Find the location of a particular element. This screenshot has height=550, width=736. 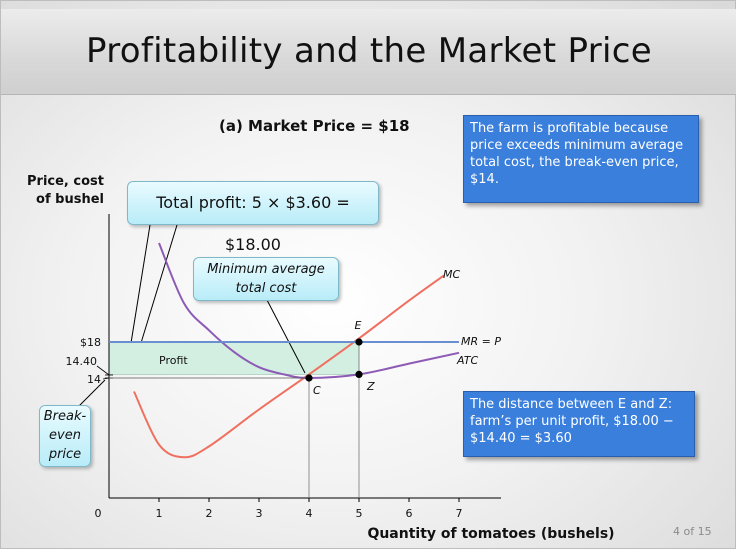

point-c is located at coordinates (309, 378).